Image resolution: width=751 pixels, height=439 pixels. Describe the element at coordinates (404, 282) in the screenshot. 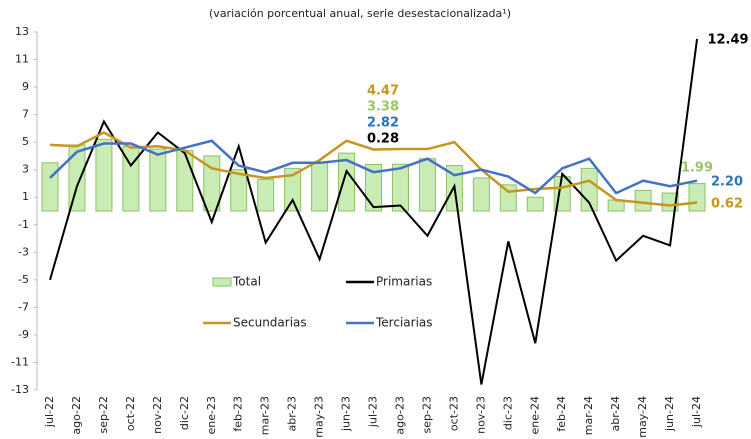

I see `legend-label: Primarias` at that location.